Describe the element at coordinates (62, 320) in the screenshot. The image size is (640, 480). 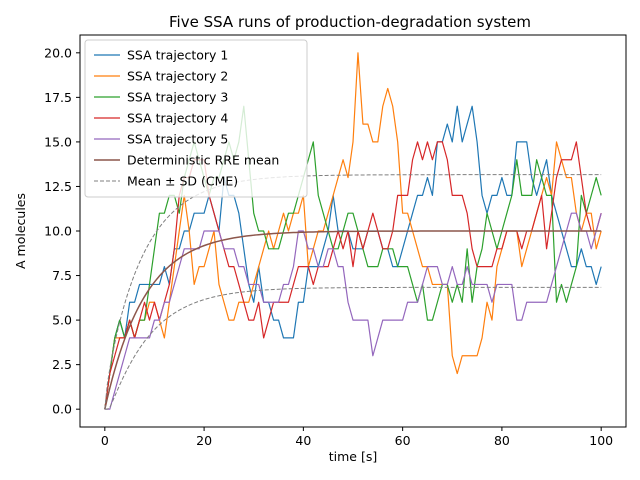
I see `y-tick-label: 5.0` at that location.